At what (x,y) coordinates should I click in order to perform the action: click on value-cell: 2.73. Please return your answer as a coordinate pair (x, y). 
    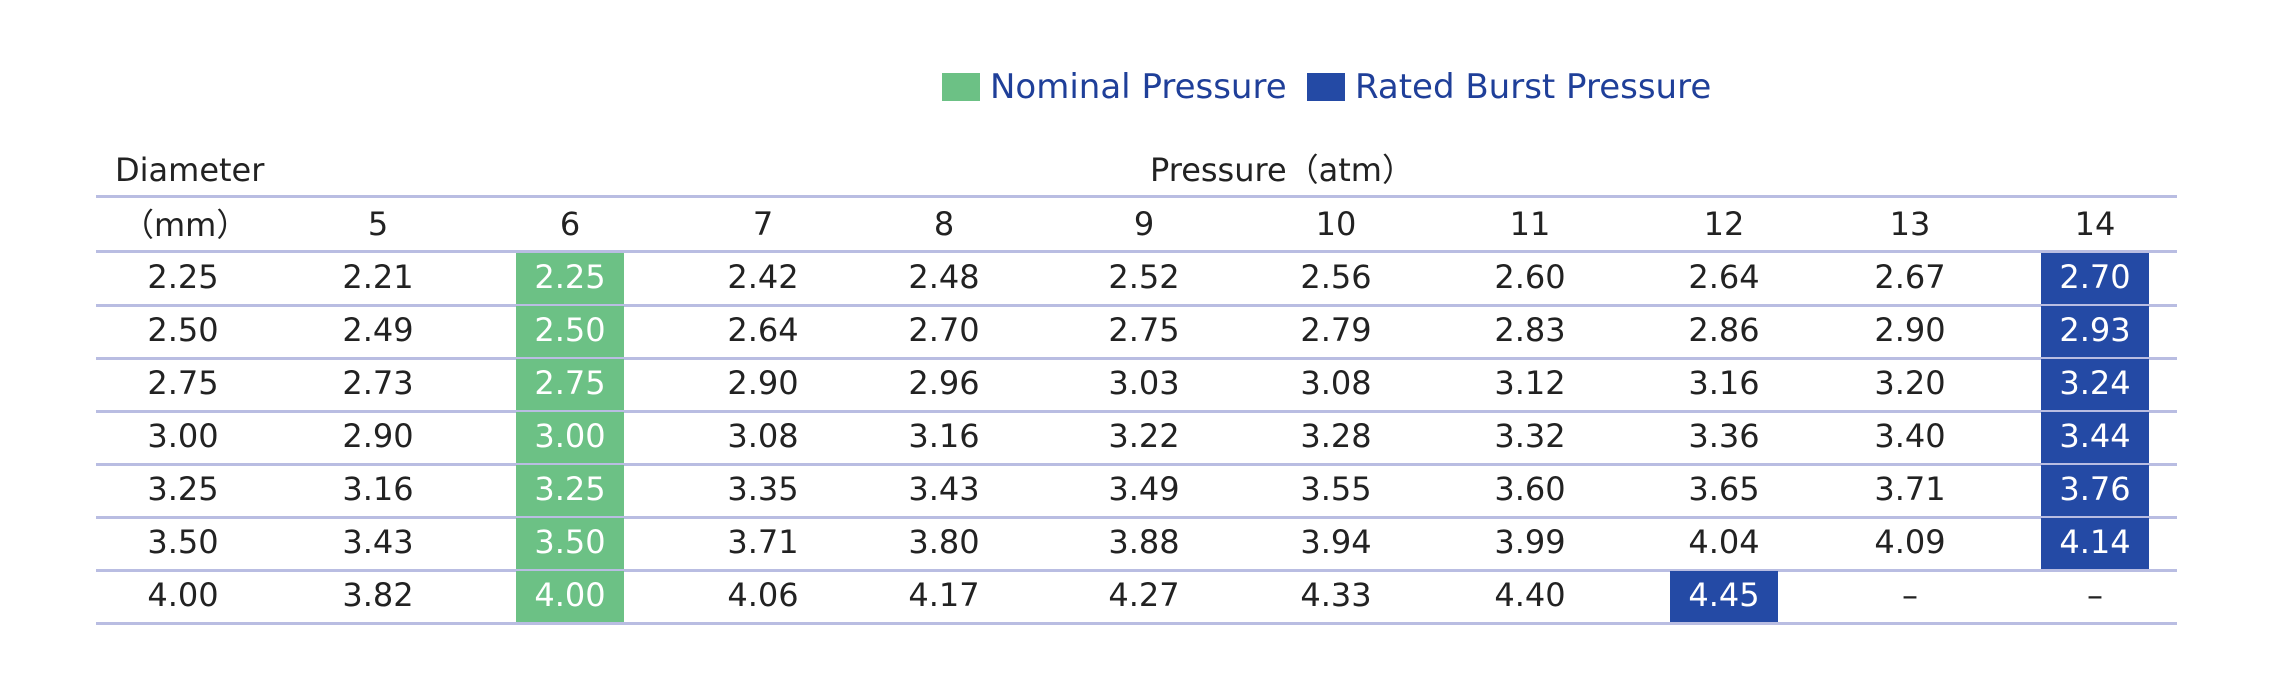
    Looking at the image, I should click on (378, 383).